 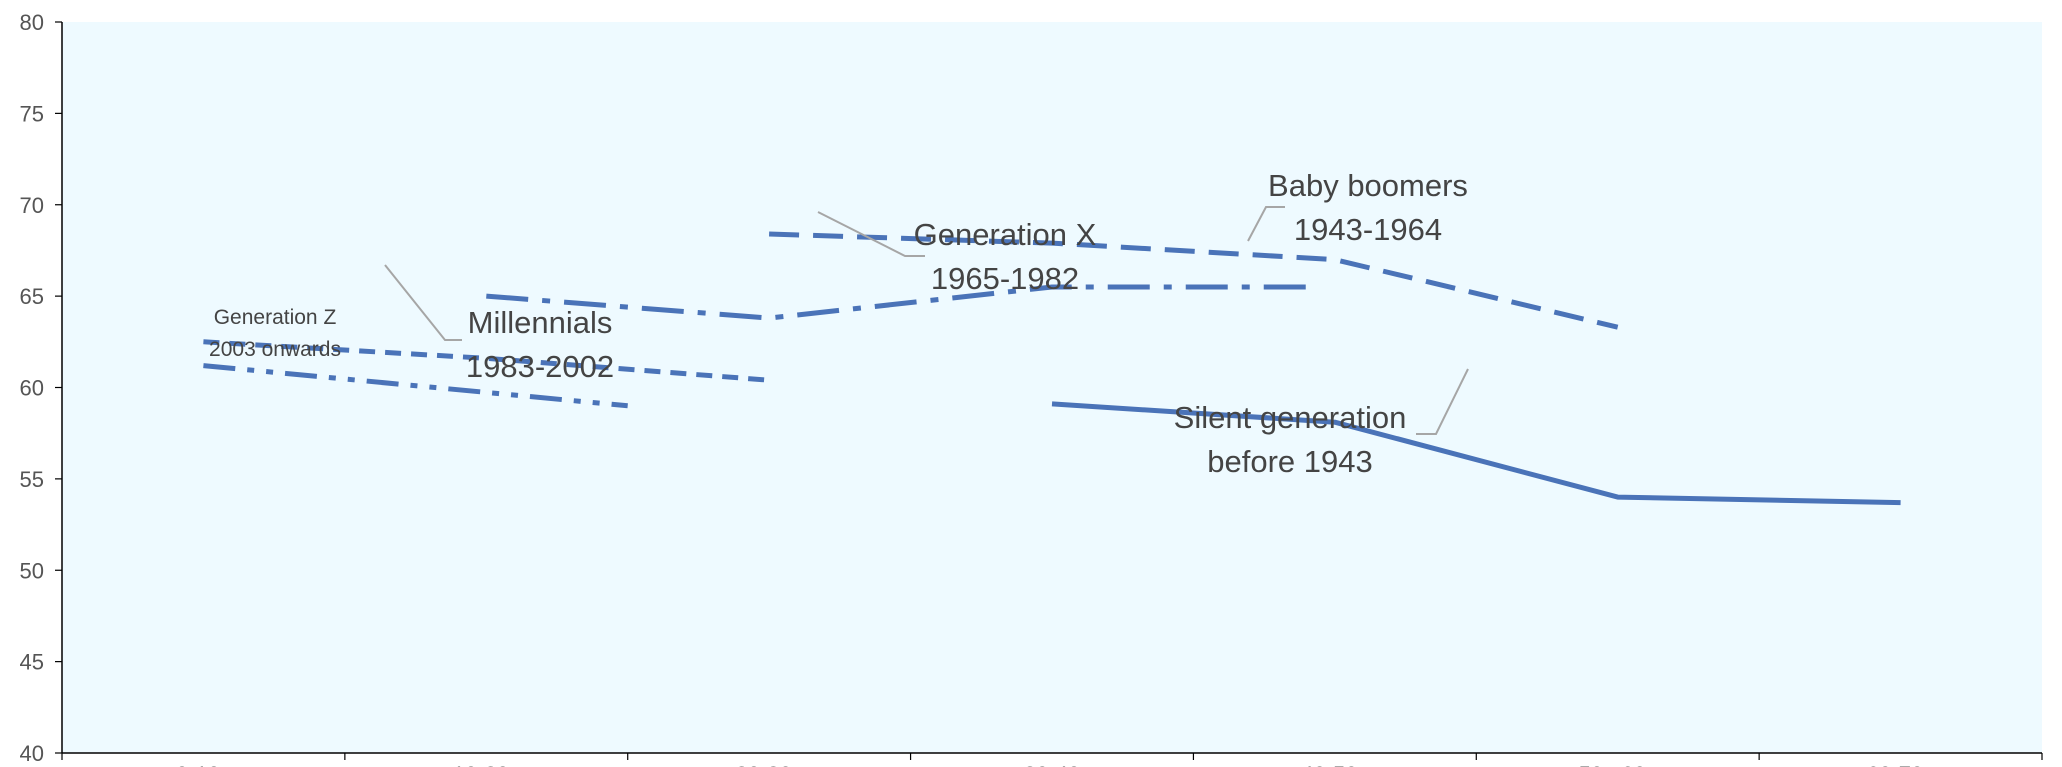 I want to click on series-label-line: 2003 onwards, so click(x=275, y=349).